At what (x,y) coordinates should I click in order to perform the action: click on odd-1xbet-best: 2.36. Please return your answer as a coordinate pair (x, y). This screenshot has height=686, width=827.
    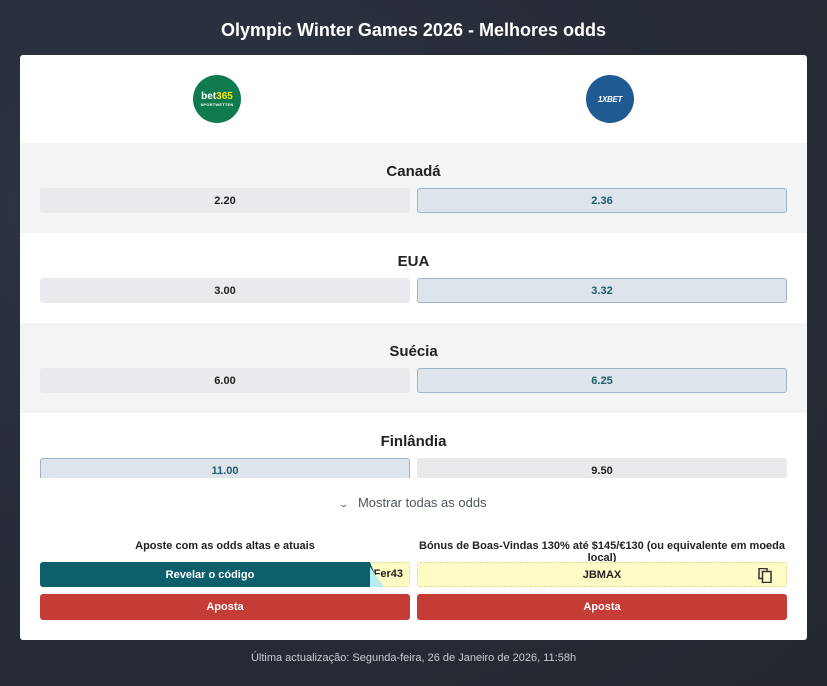
    Looking at the image, I should click on (602, 200).